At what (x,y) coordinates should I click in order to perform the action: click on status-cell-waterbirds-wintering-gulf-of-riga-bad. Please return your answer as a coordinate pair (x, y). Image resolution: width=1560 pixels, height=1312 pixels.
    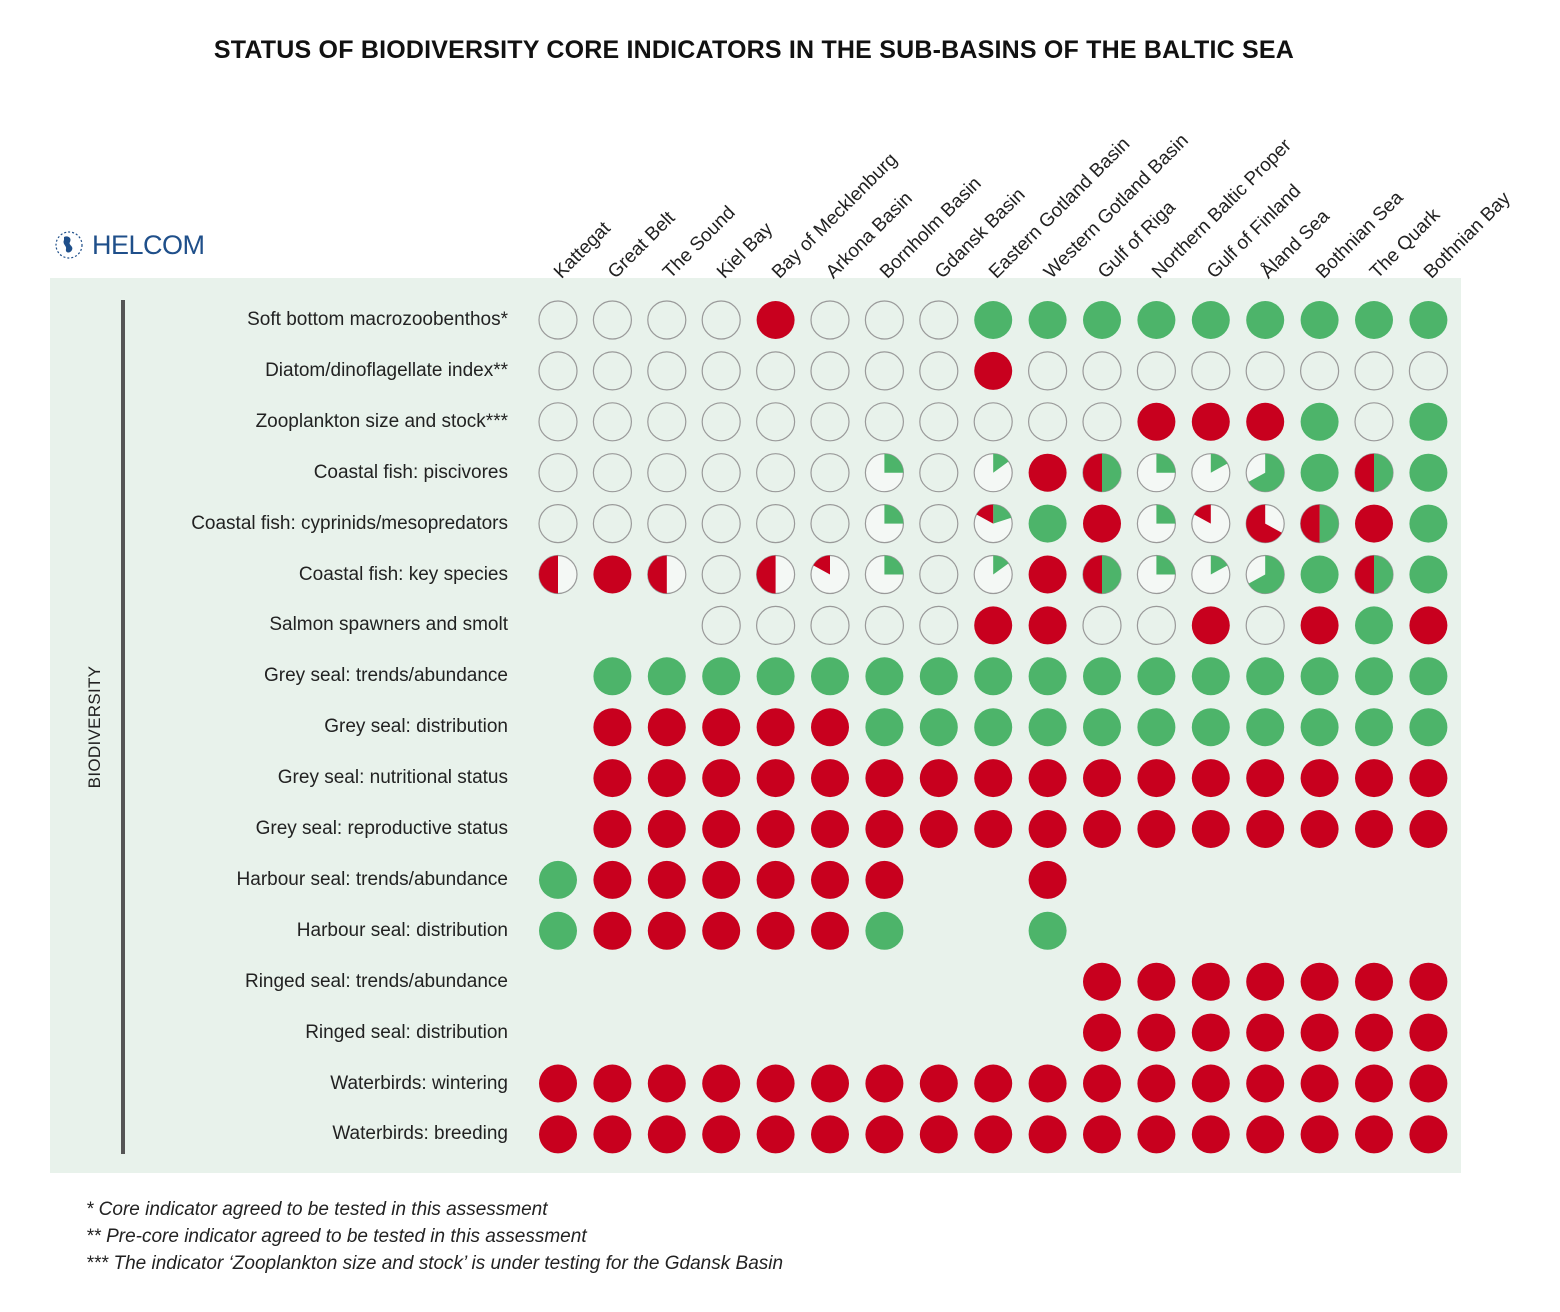
    Looking at the image, I should click on (1102, 1083).